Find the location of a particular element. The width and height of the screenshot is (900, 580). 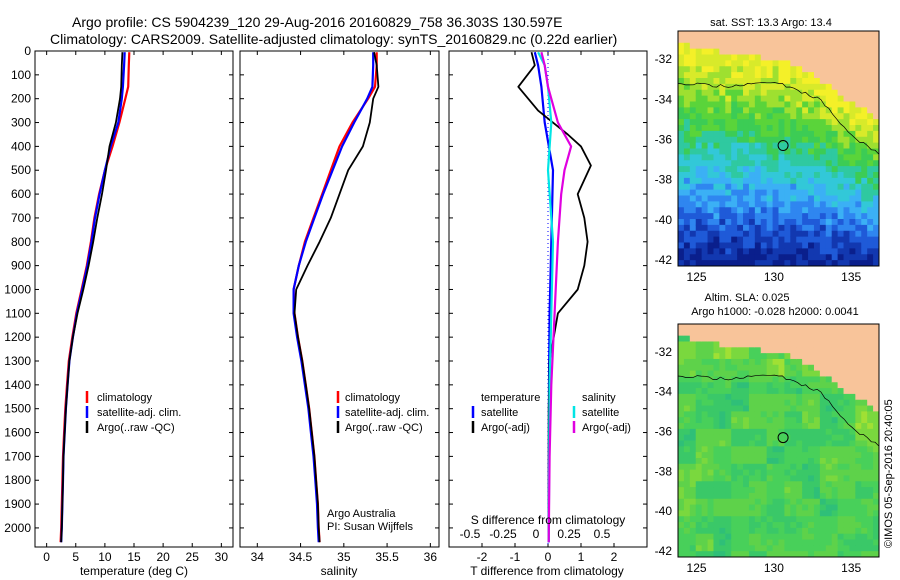

imos-copyright: ©IMOS 05-Sep-2016 20:40:05 is located at coordinates (889, 473).